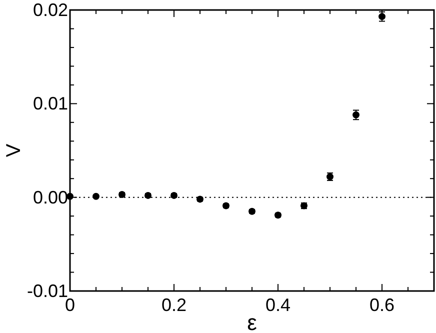 The image size is (436, 333). I want to click on x-tick-label: 0.2, so click(174, 305).